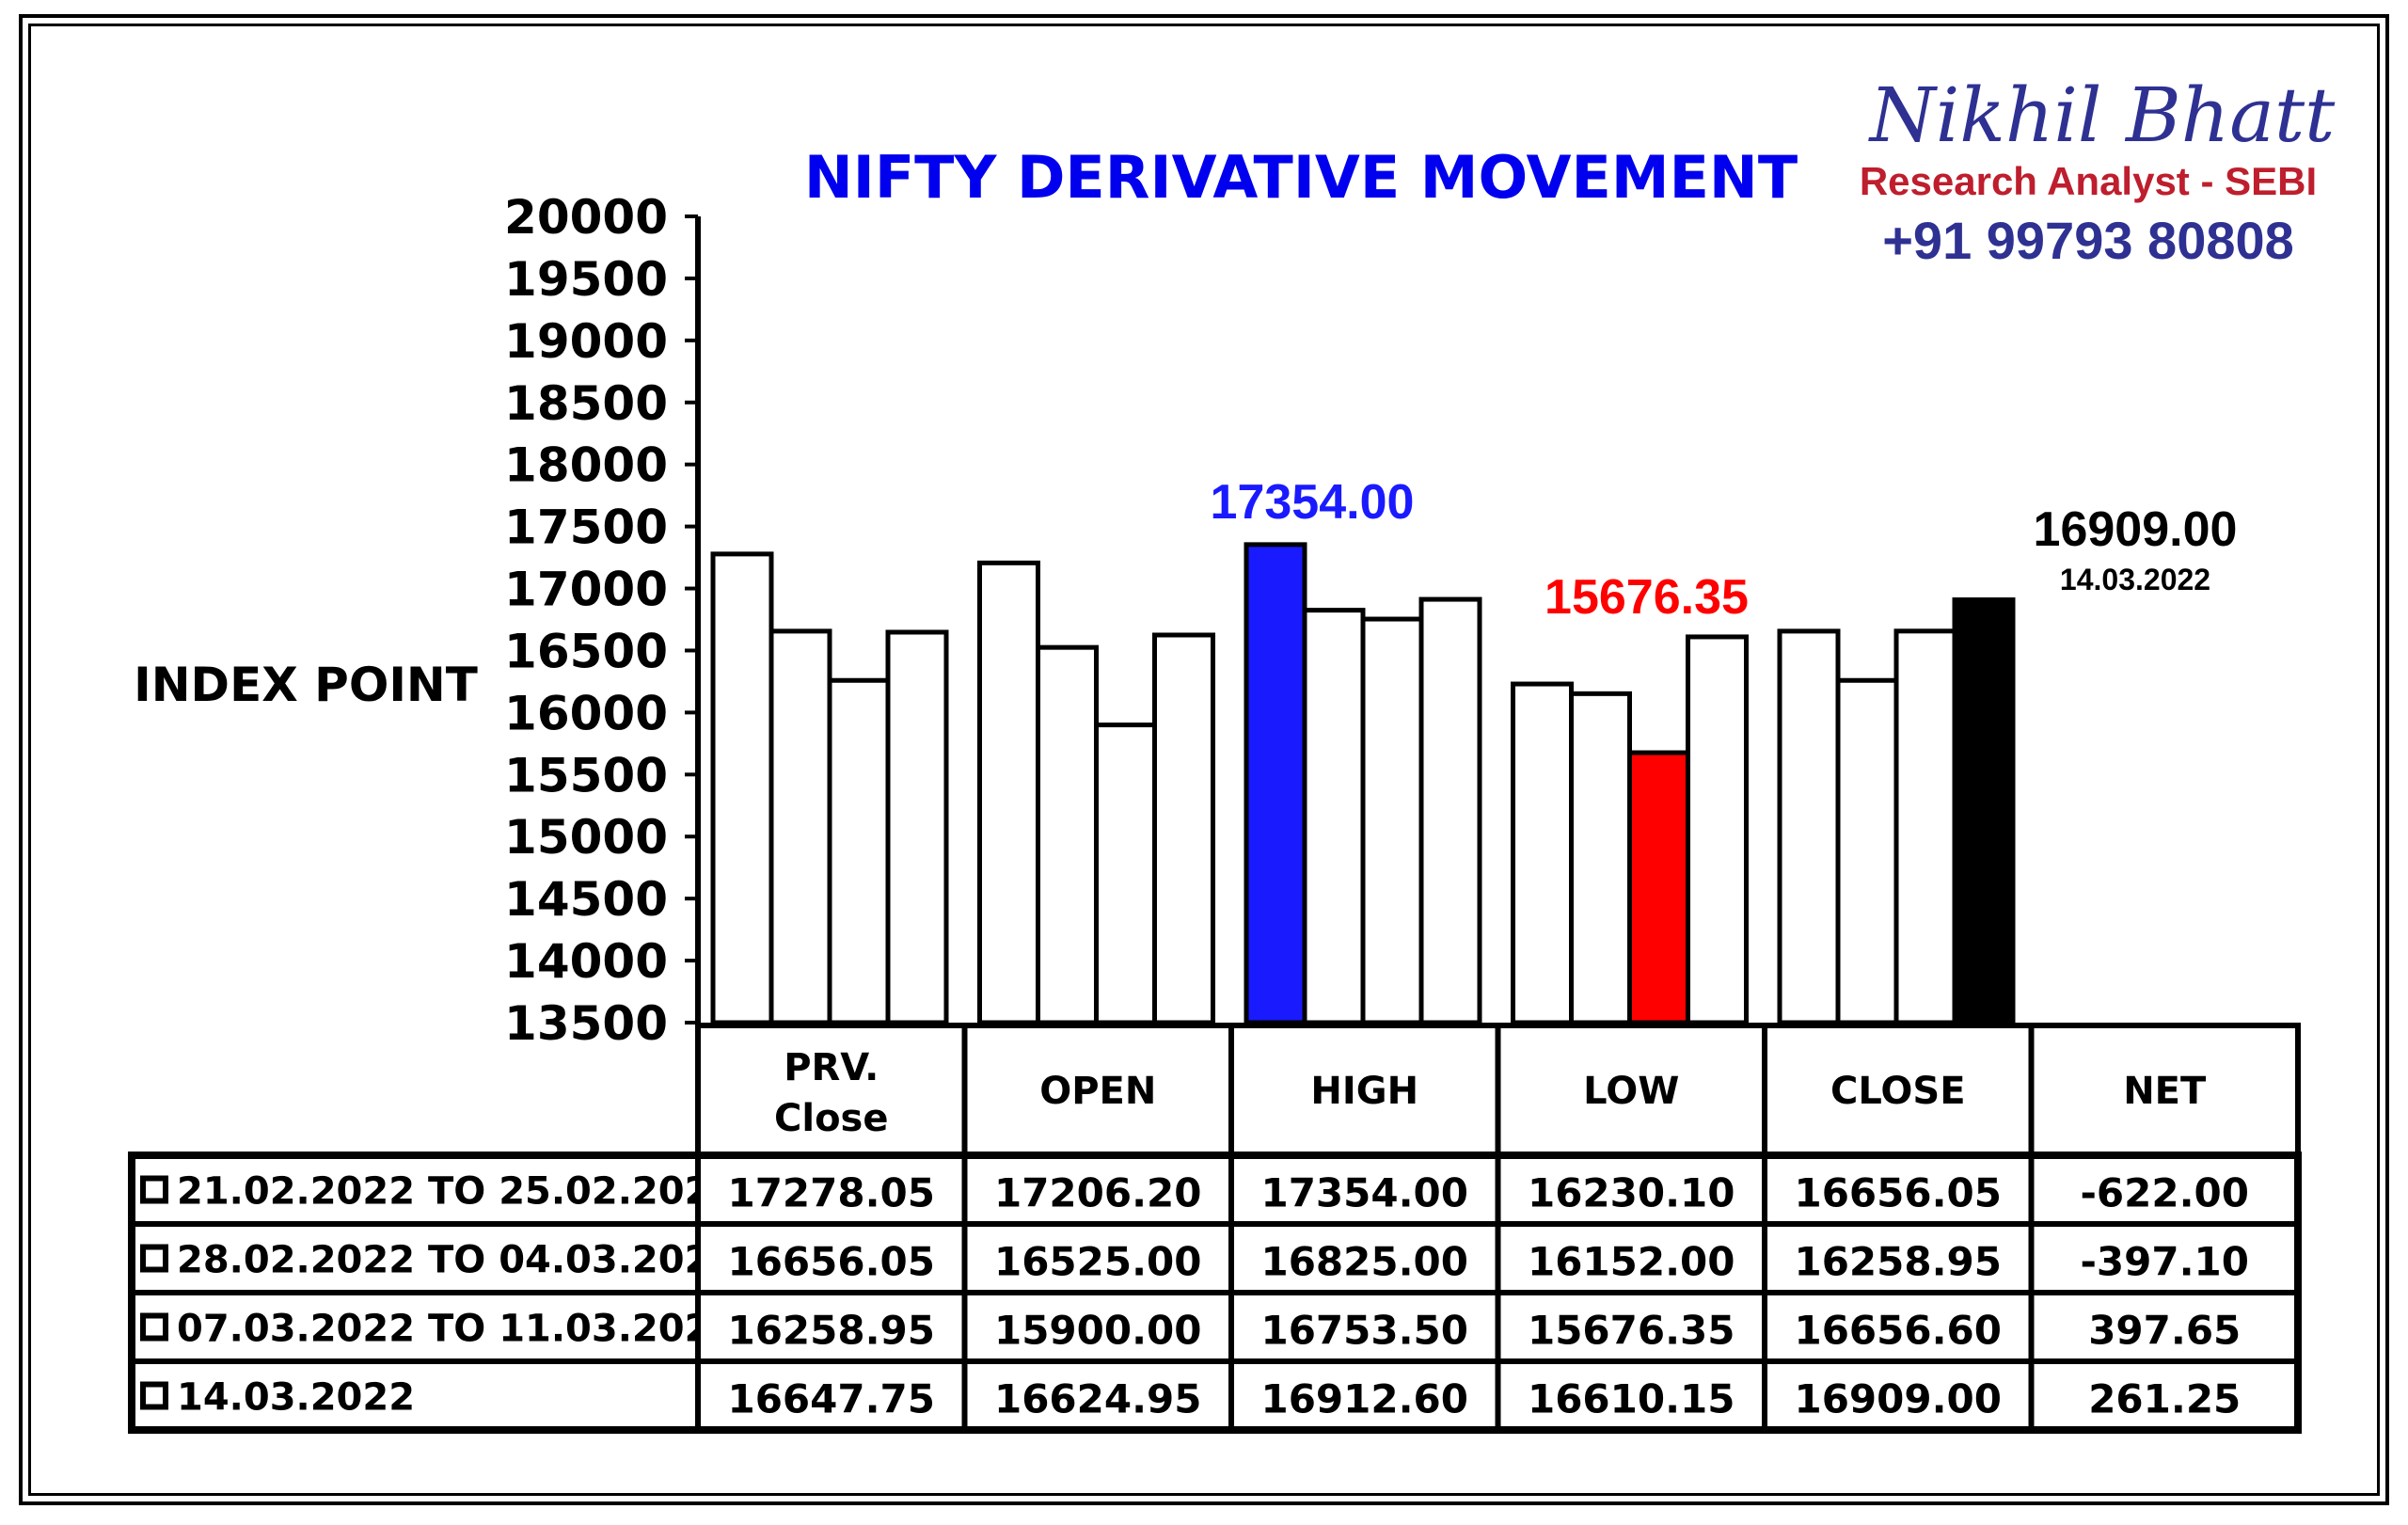 The image size is (2408, 1525). I want to click on annotation-close-date: 14.03.2022, so click(2135, 579).